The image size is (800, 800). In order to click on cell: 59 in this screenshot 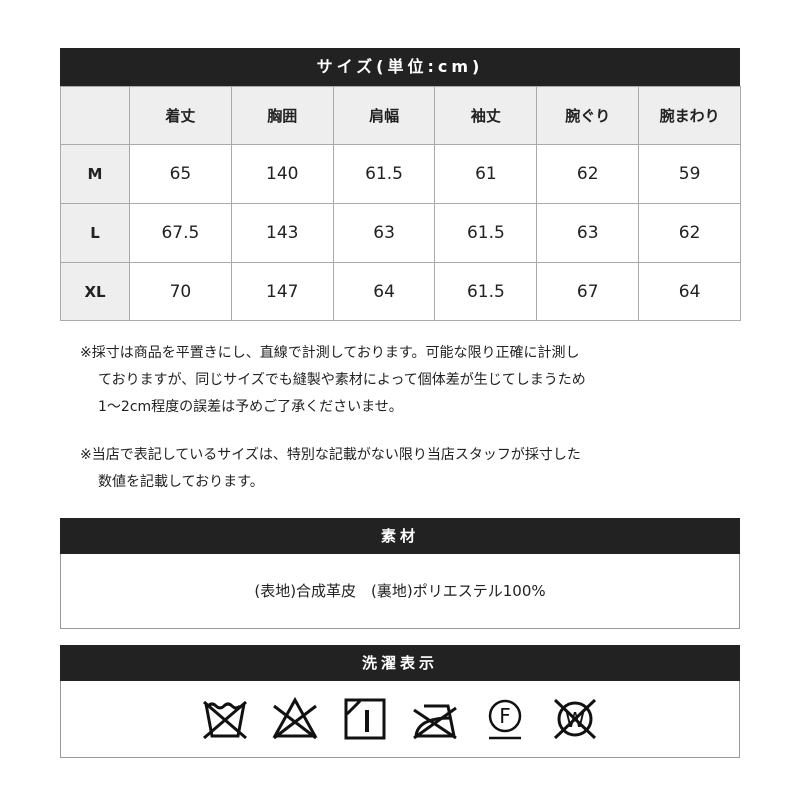, I will do `click(689, 174)`.